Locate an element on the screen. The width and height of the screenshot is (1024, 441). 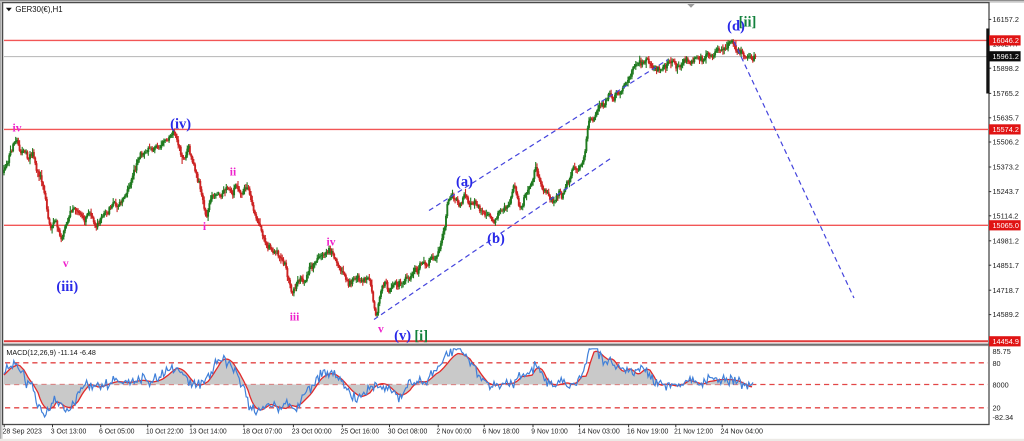
svg-text: 8000 is located at coordinates (1001, 385).